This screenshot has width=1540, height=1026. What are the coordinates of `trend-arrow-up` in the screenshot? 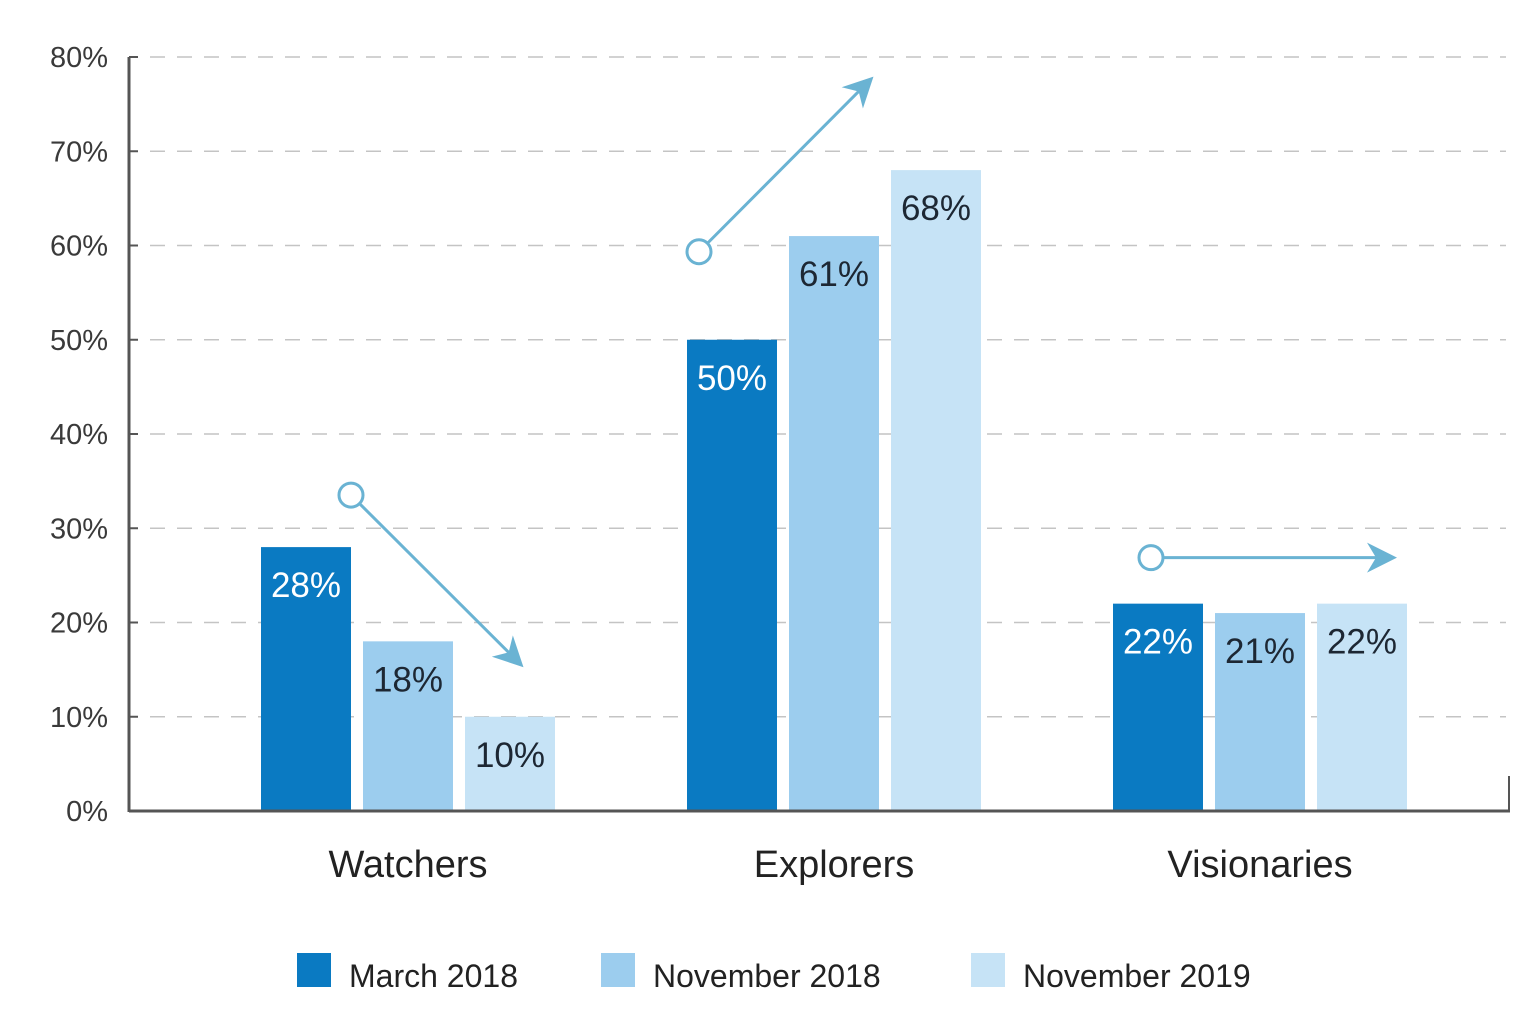 It's located at (779, 171).